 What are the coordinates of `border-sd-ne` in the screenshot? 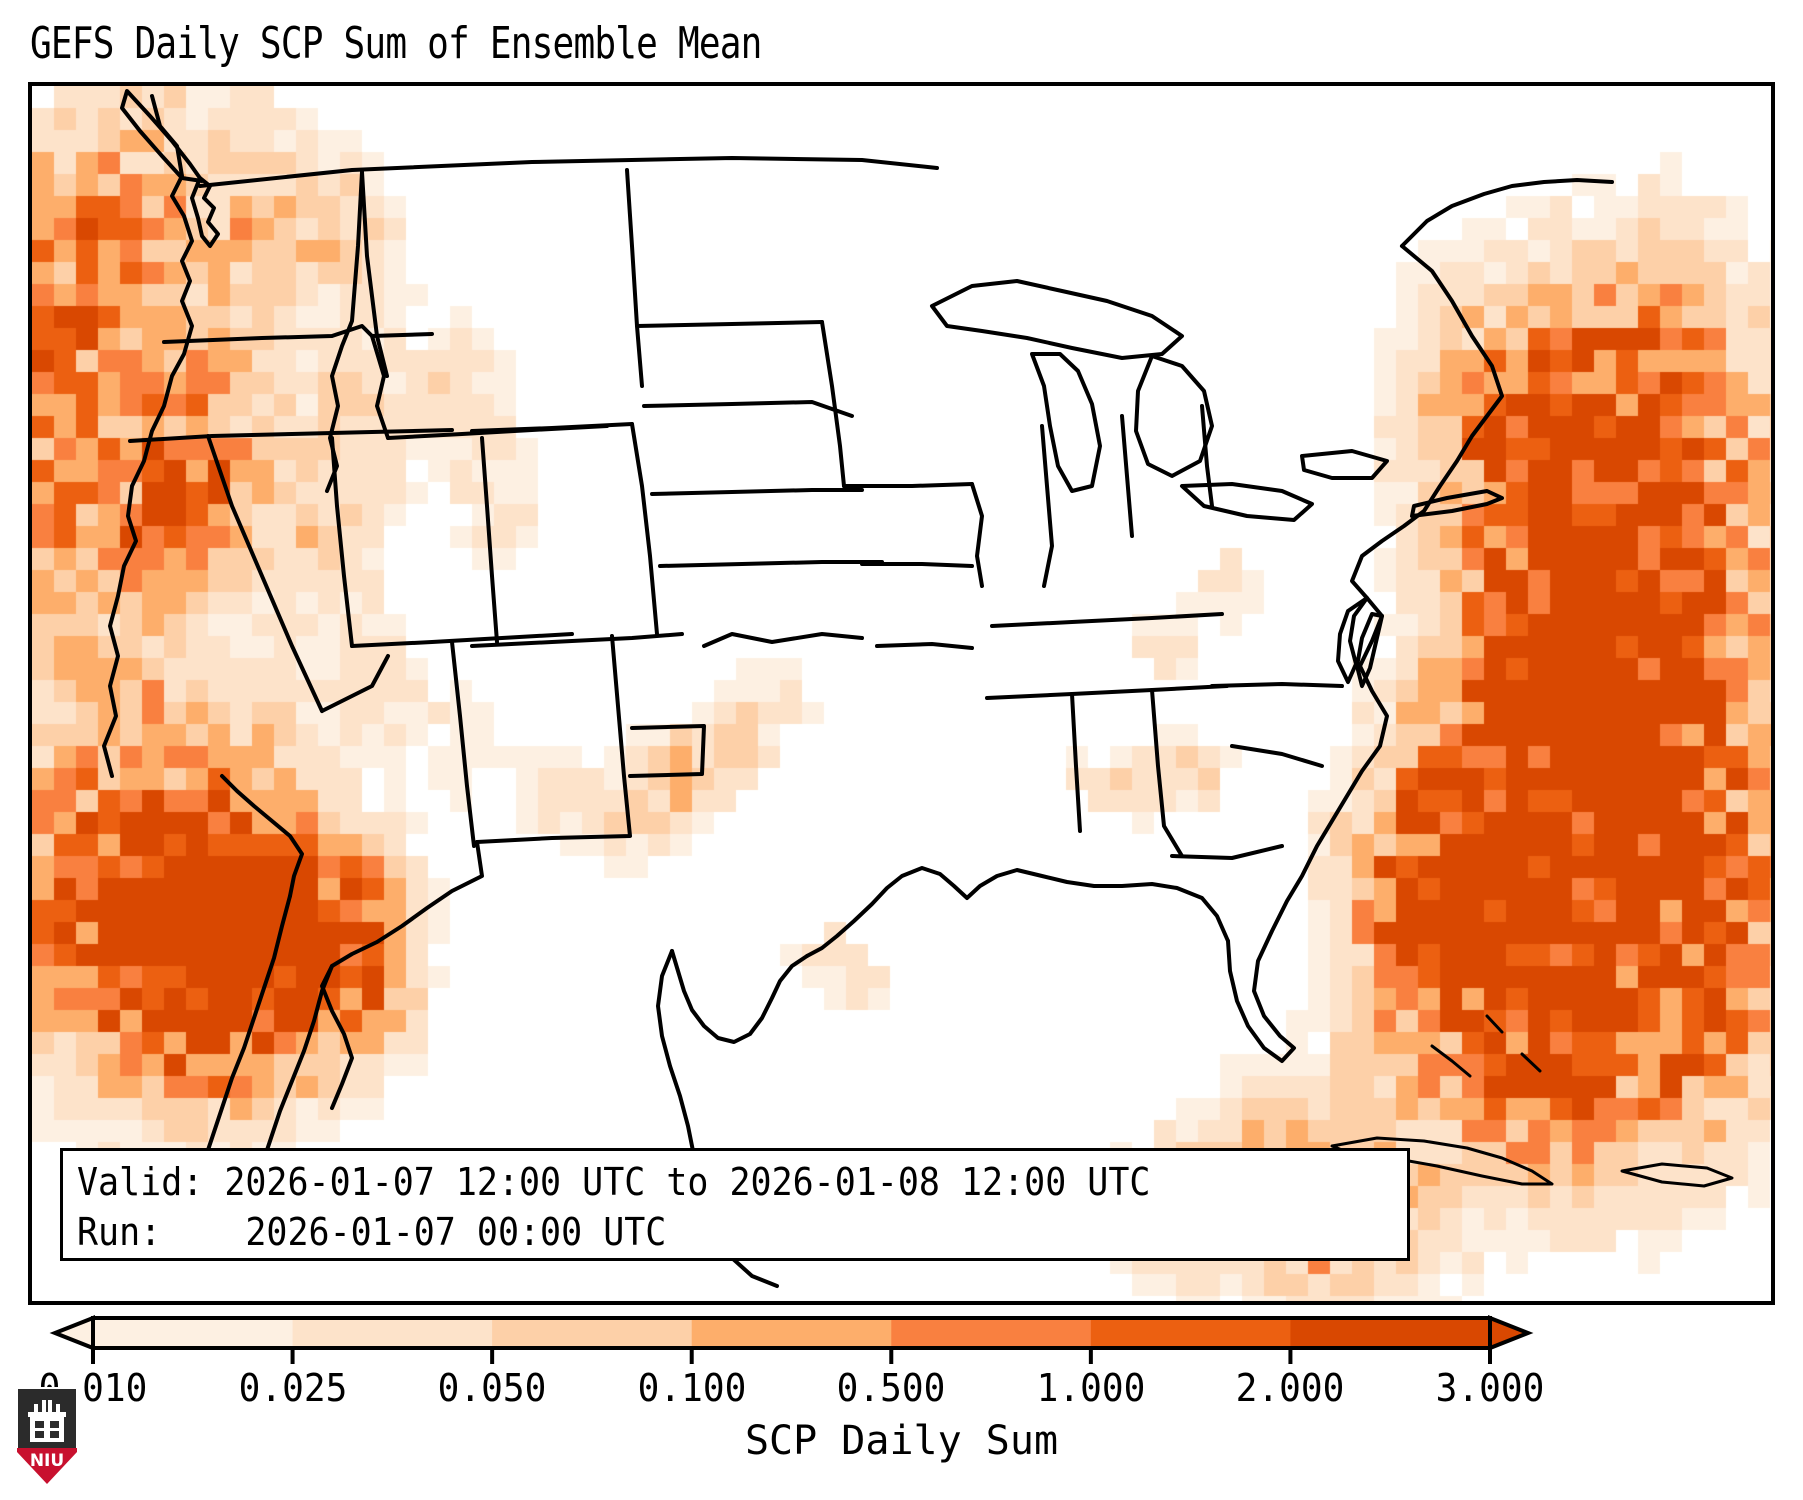 It's located at (748, 409).